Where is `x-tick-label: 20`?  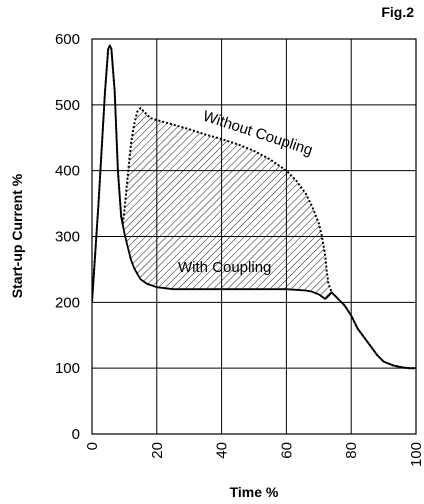 x-tick-label: 20 is located at coordinates (157, 450).